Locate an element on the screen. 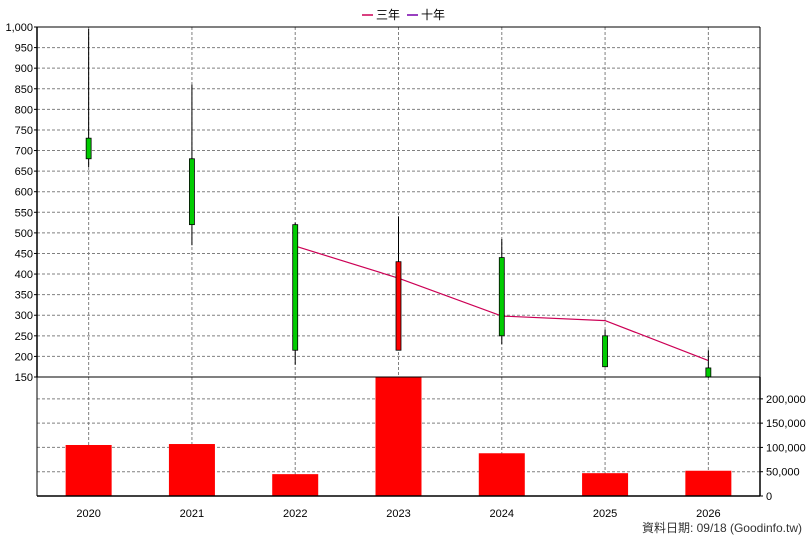  volume-tick-label: 200,000 is located at coordinates (786, 400).